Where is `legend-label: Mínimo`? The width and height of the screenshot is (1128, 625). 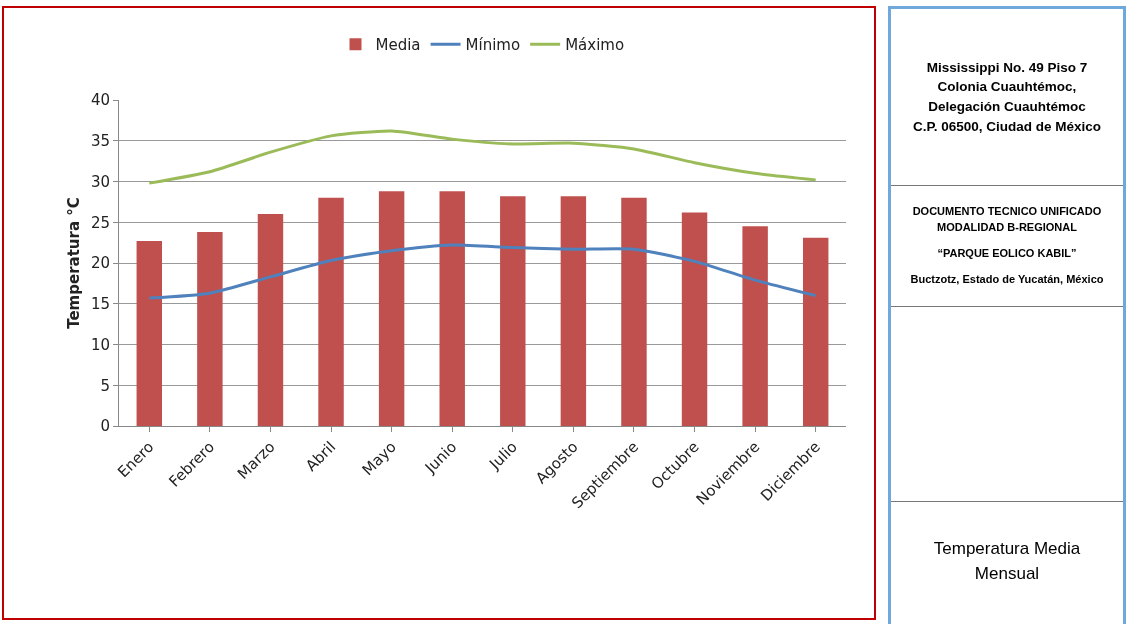
legend-label: Mínimo is located at coordinates (493, 44).